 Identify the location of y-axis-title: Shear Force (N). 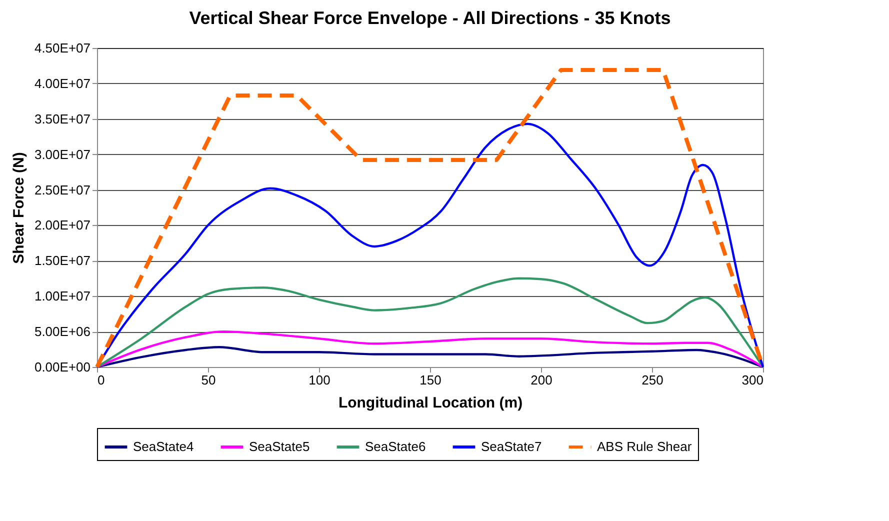
(19, 208).